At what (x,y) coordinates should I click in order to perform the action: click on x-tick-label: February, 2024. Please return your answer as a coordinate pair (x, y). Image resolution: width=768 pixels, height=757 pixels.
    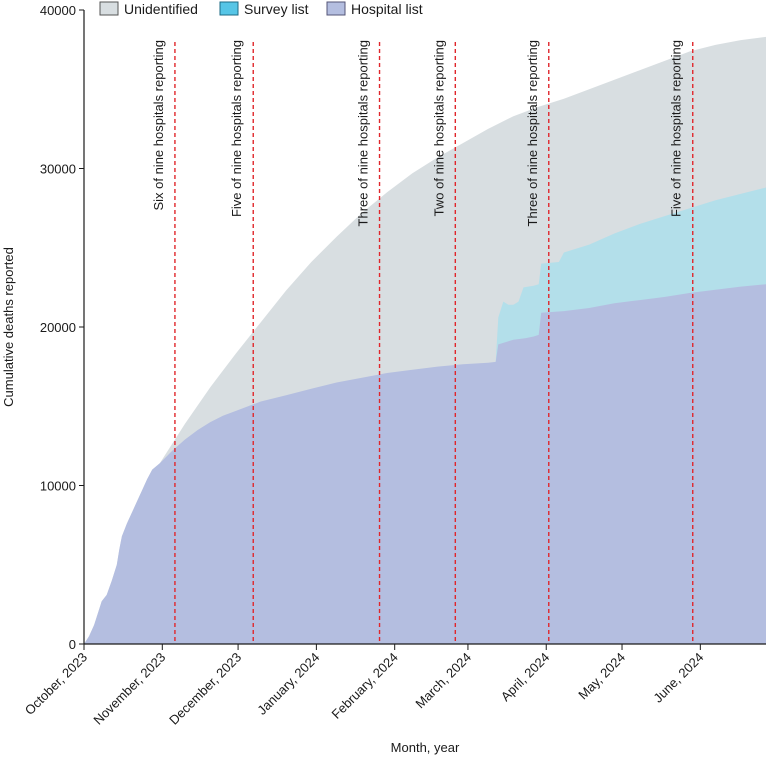
    Looking at the image, I should click on (365, 686).